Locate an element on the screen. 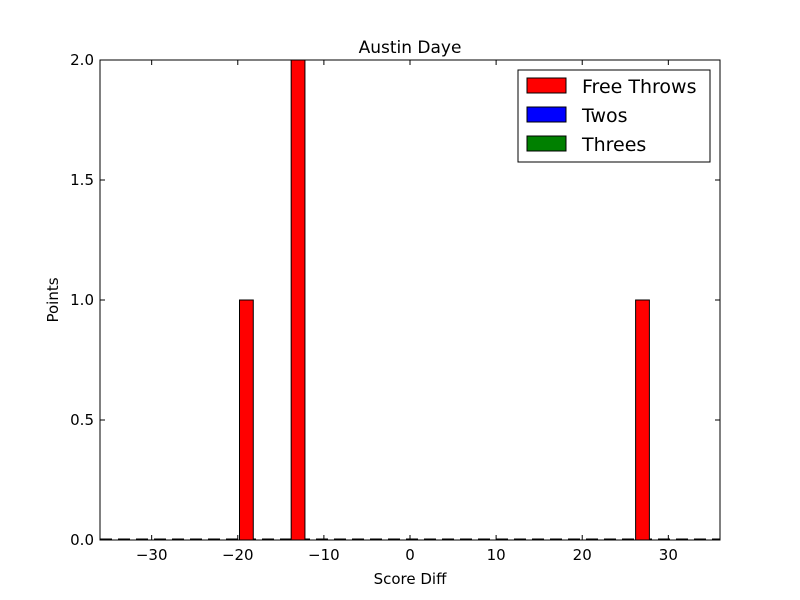  x-tick-label: 10 is located at coordinates (496, 555).